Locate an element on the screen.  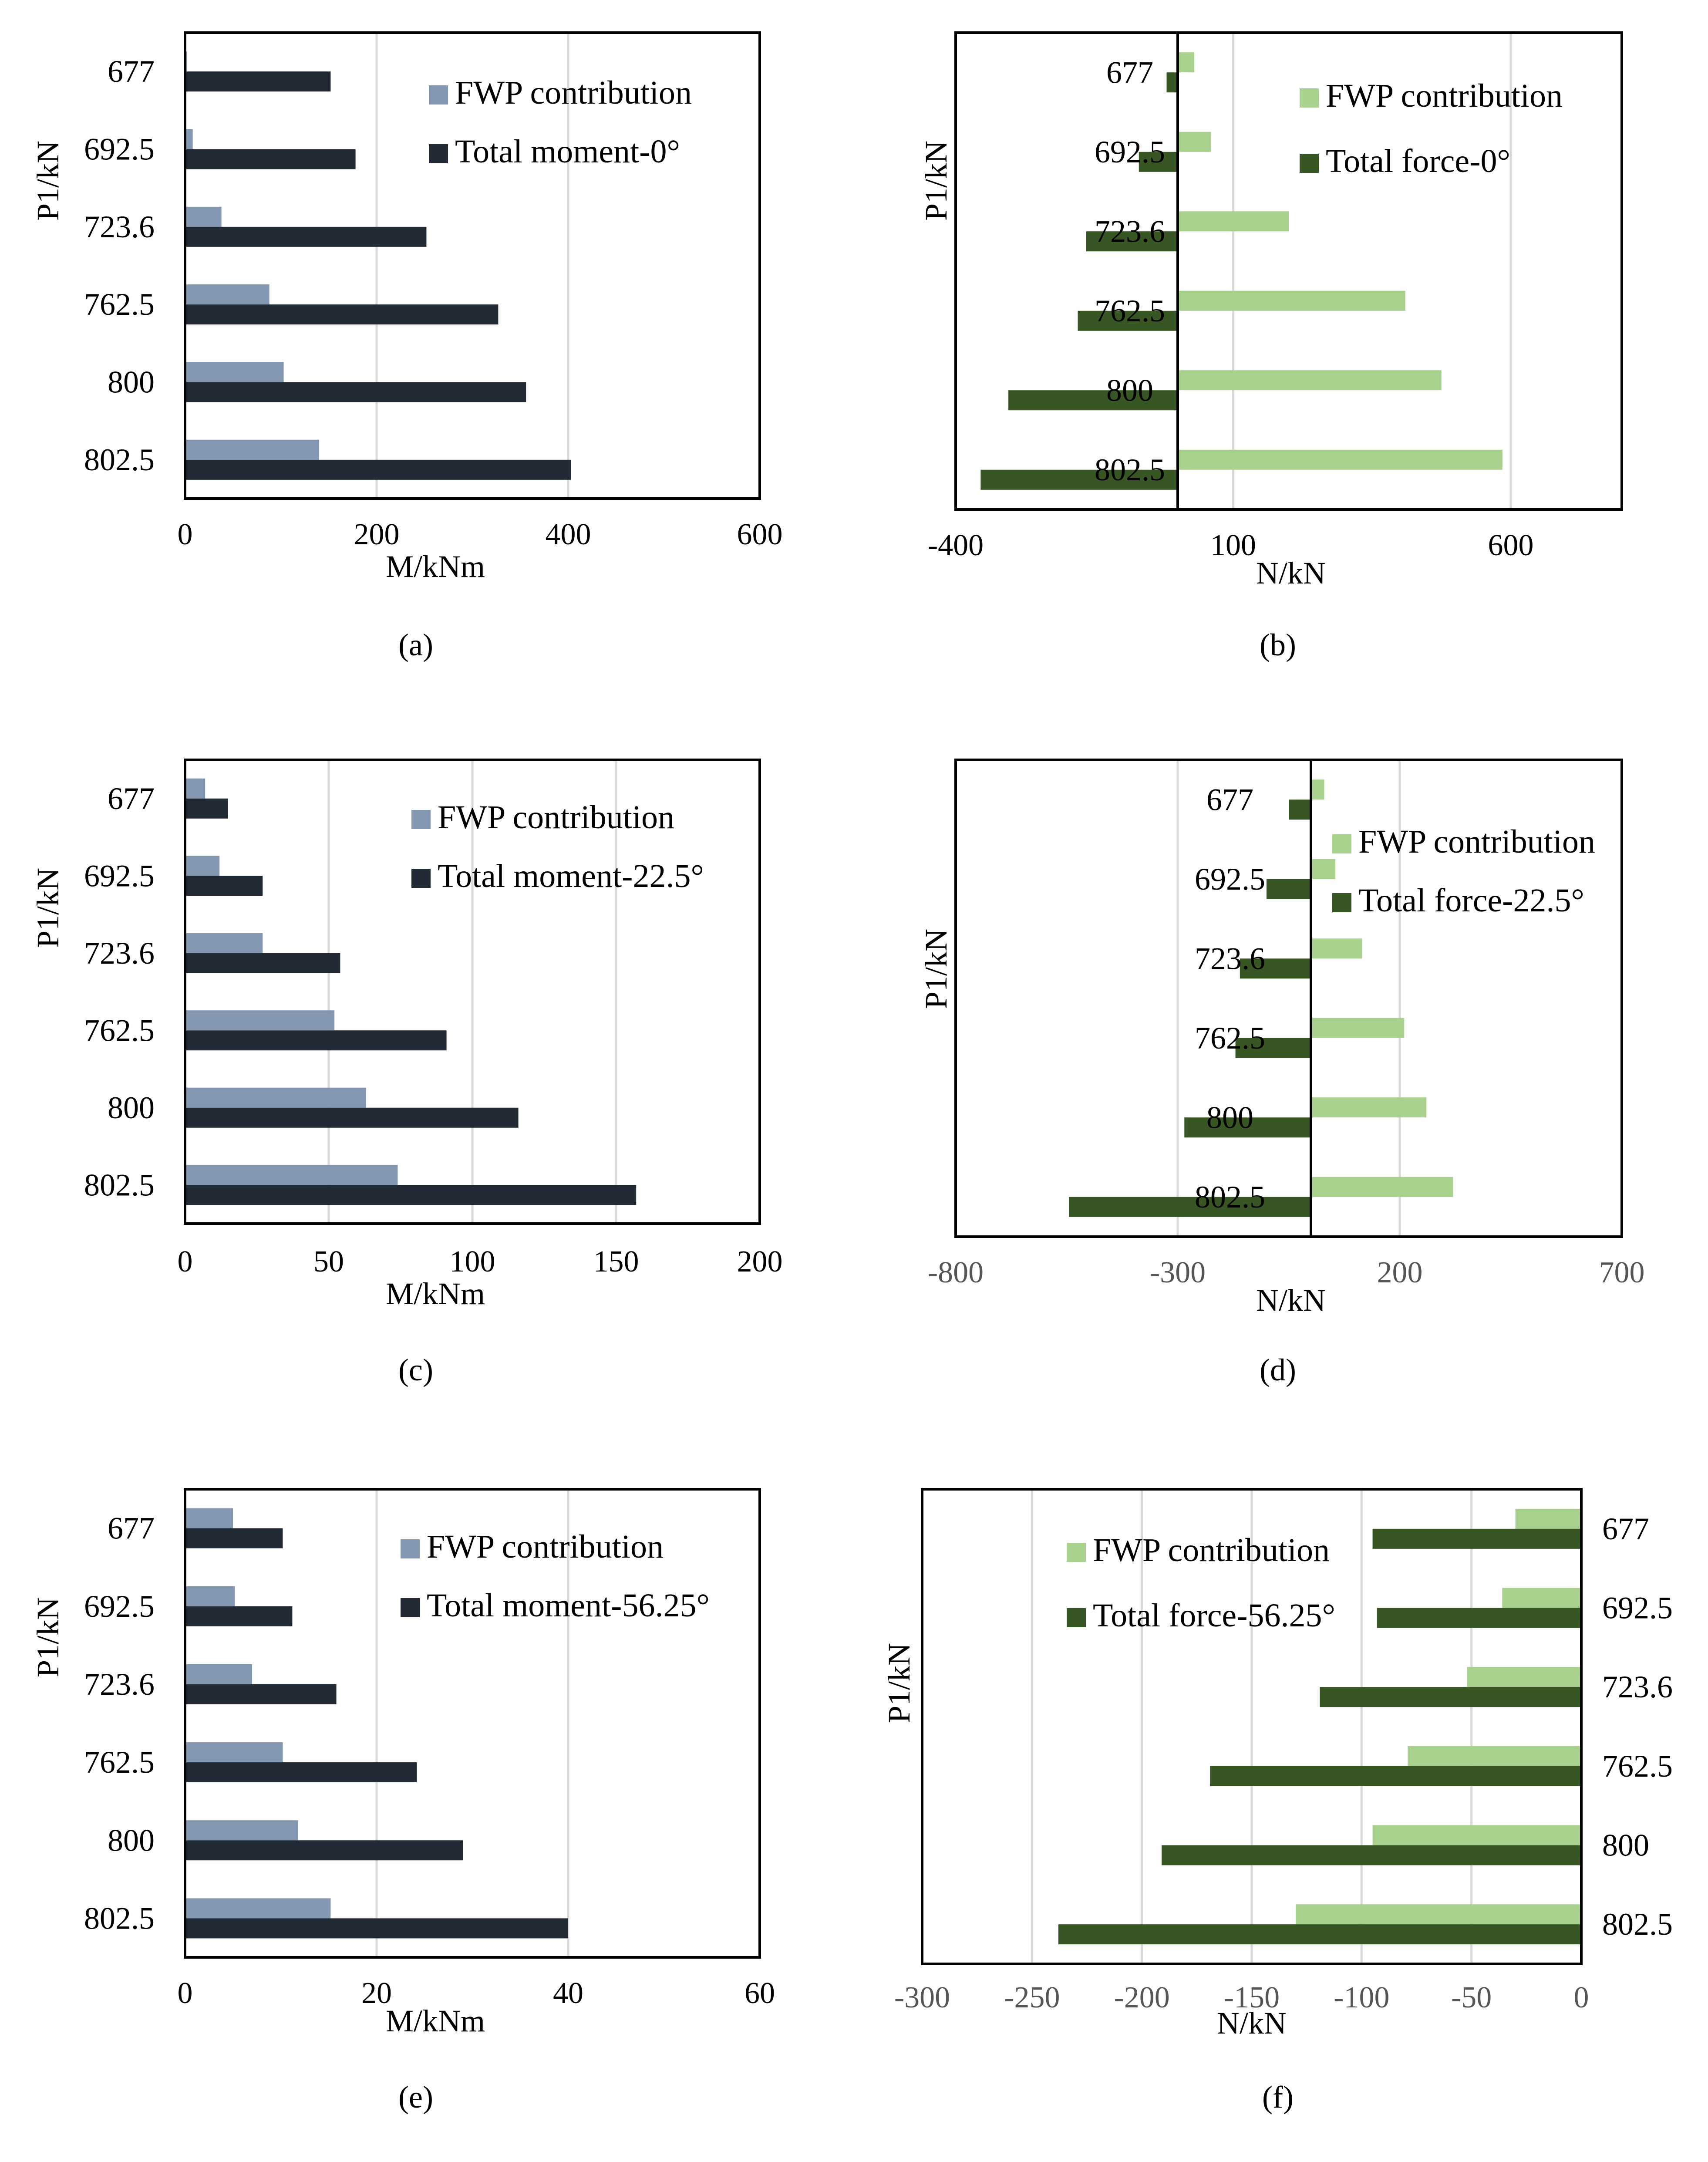
subcaption: (e) is located at coordinates (415, 2097).